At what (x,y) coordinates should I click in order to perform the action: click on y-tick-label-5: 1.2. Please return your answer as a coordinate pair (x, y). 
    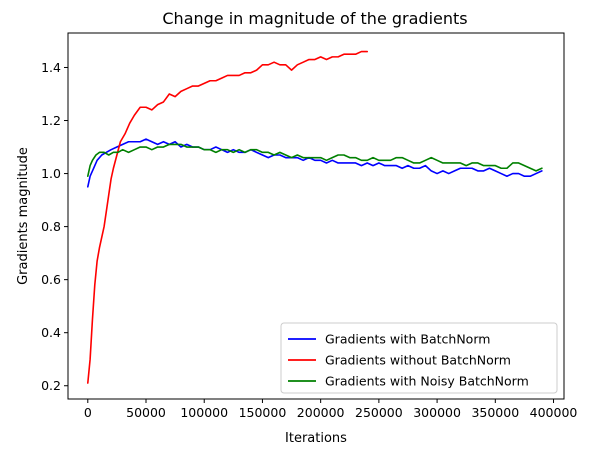
    Looking at the image, I should click on (51, 120).